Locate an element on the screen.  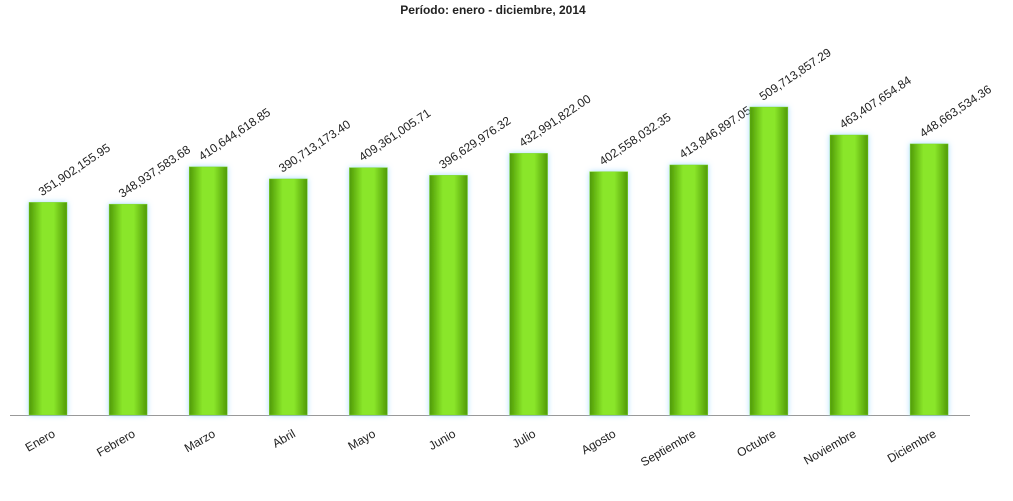
data-label: 396,629,976.32 is located at coordinates (474, 142).